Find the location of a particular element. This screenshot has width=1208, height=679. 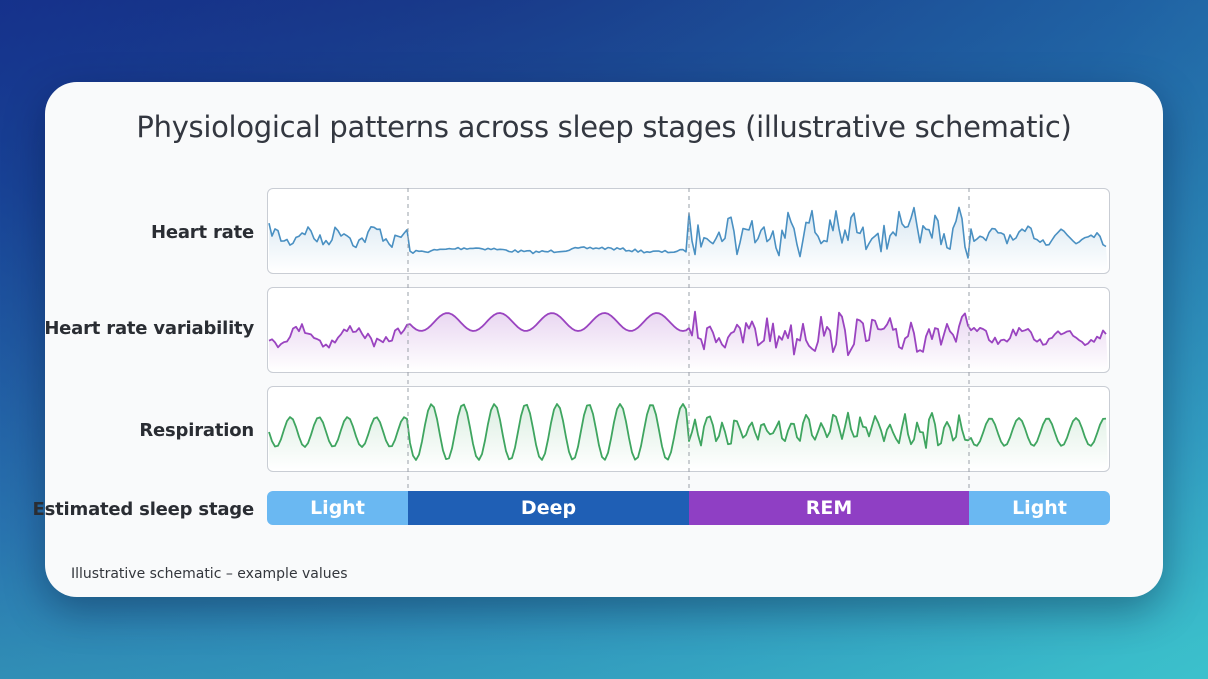

stage-deep: Deep is located at coordinates (548, 508).